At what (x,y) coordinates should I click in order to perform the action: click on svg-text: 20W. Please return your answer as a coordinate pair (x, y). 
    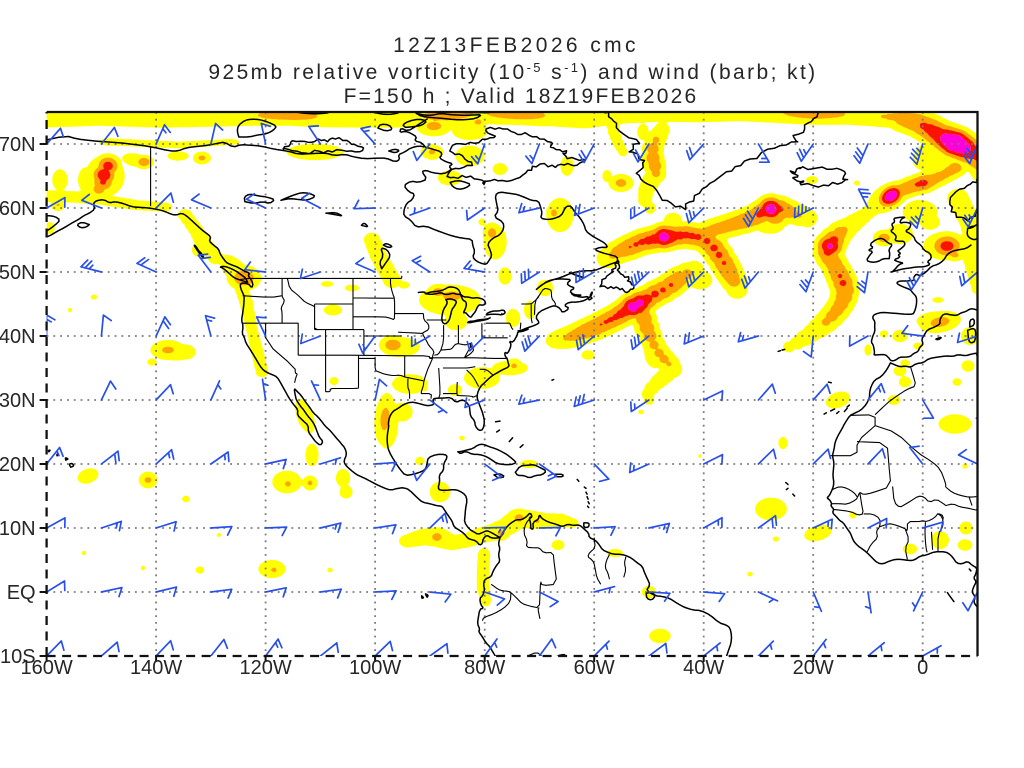
    Looking at the image, I should click on (813, 668).